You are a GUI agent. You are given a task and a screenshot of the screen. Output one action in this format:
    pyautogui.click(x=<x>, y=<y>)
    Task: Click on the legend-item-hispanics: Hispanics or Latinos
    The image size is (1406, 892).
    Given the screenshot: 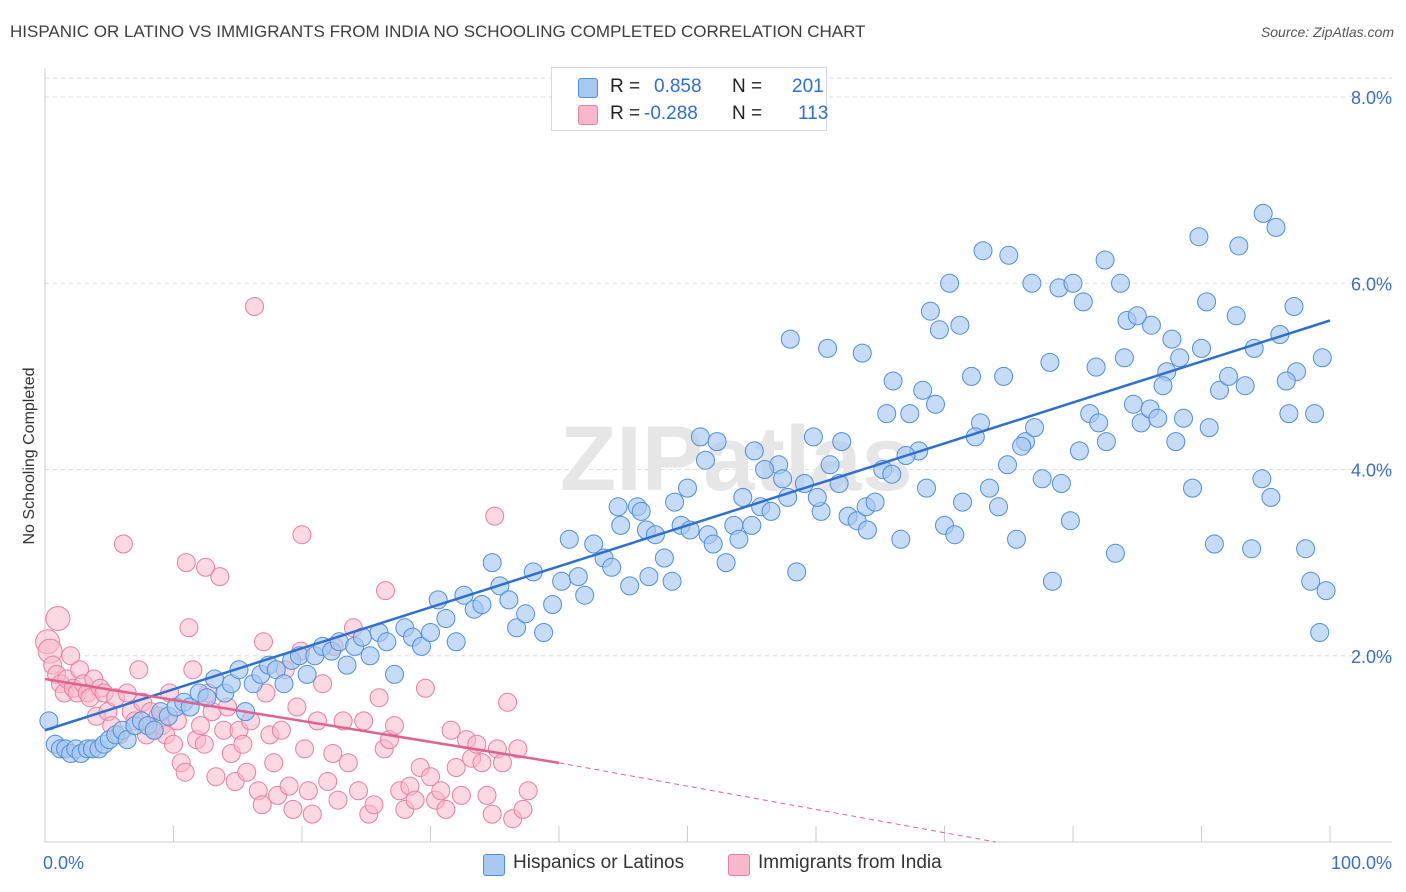 What is the action you would take?
    pyautogui.click(x=593, y=864)
    